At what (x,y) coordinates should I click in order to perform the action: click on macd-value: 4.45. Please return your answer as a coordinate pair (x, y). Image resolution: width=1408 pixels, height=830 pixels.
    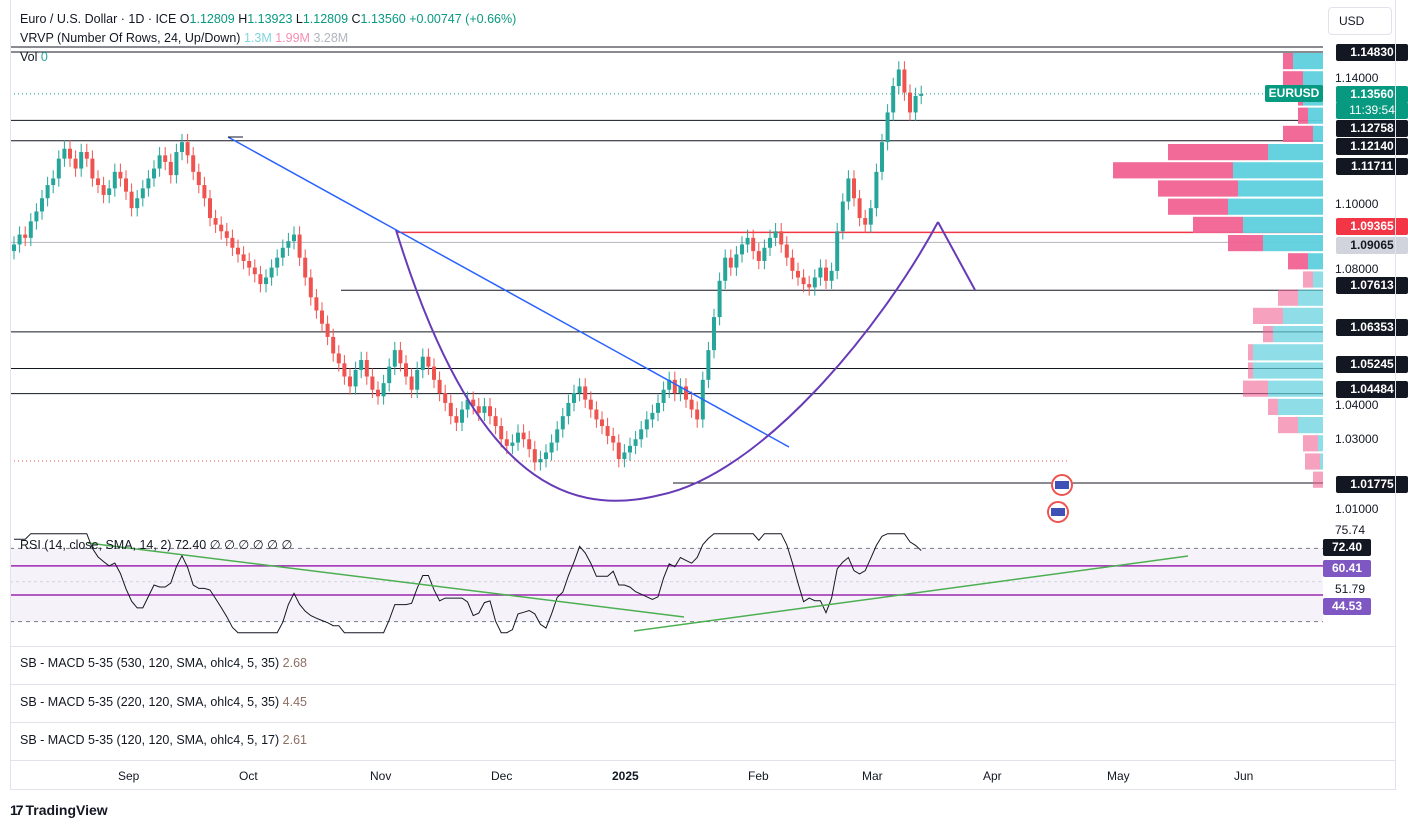
    Looking at the image, I should click on (294, 702).